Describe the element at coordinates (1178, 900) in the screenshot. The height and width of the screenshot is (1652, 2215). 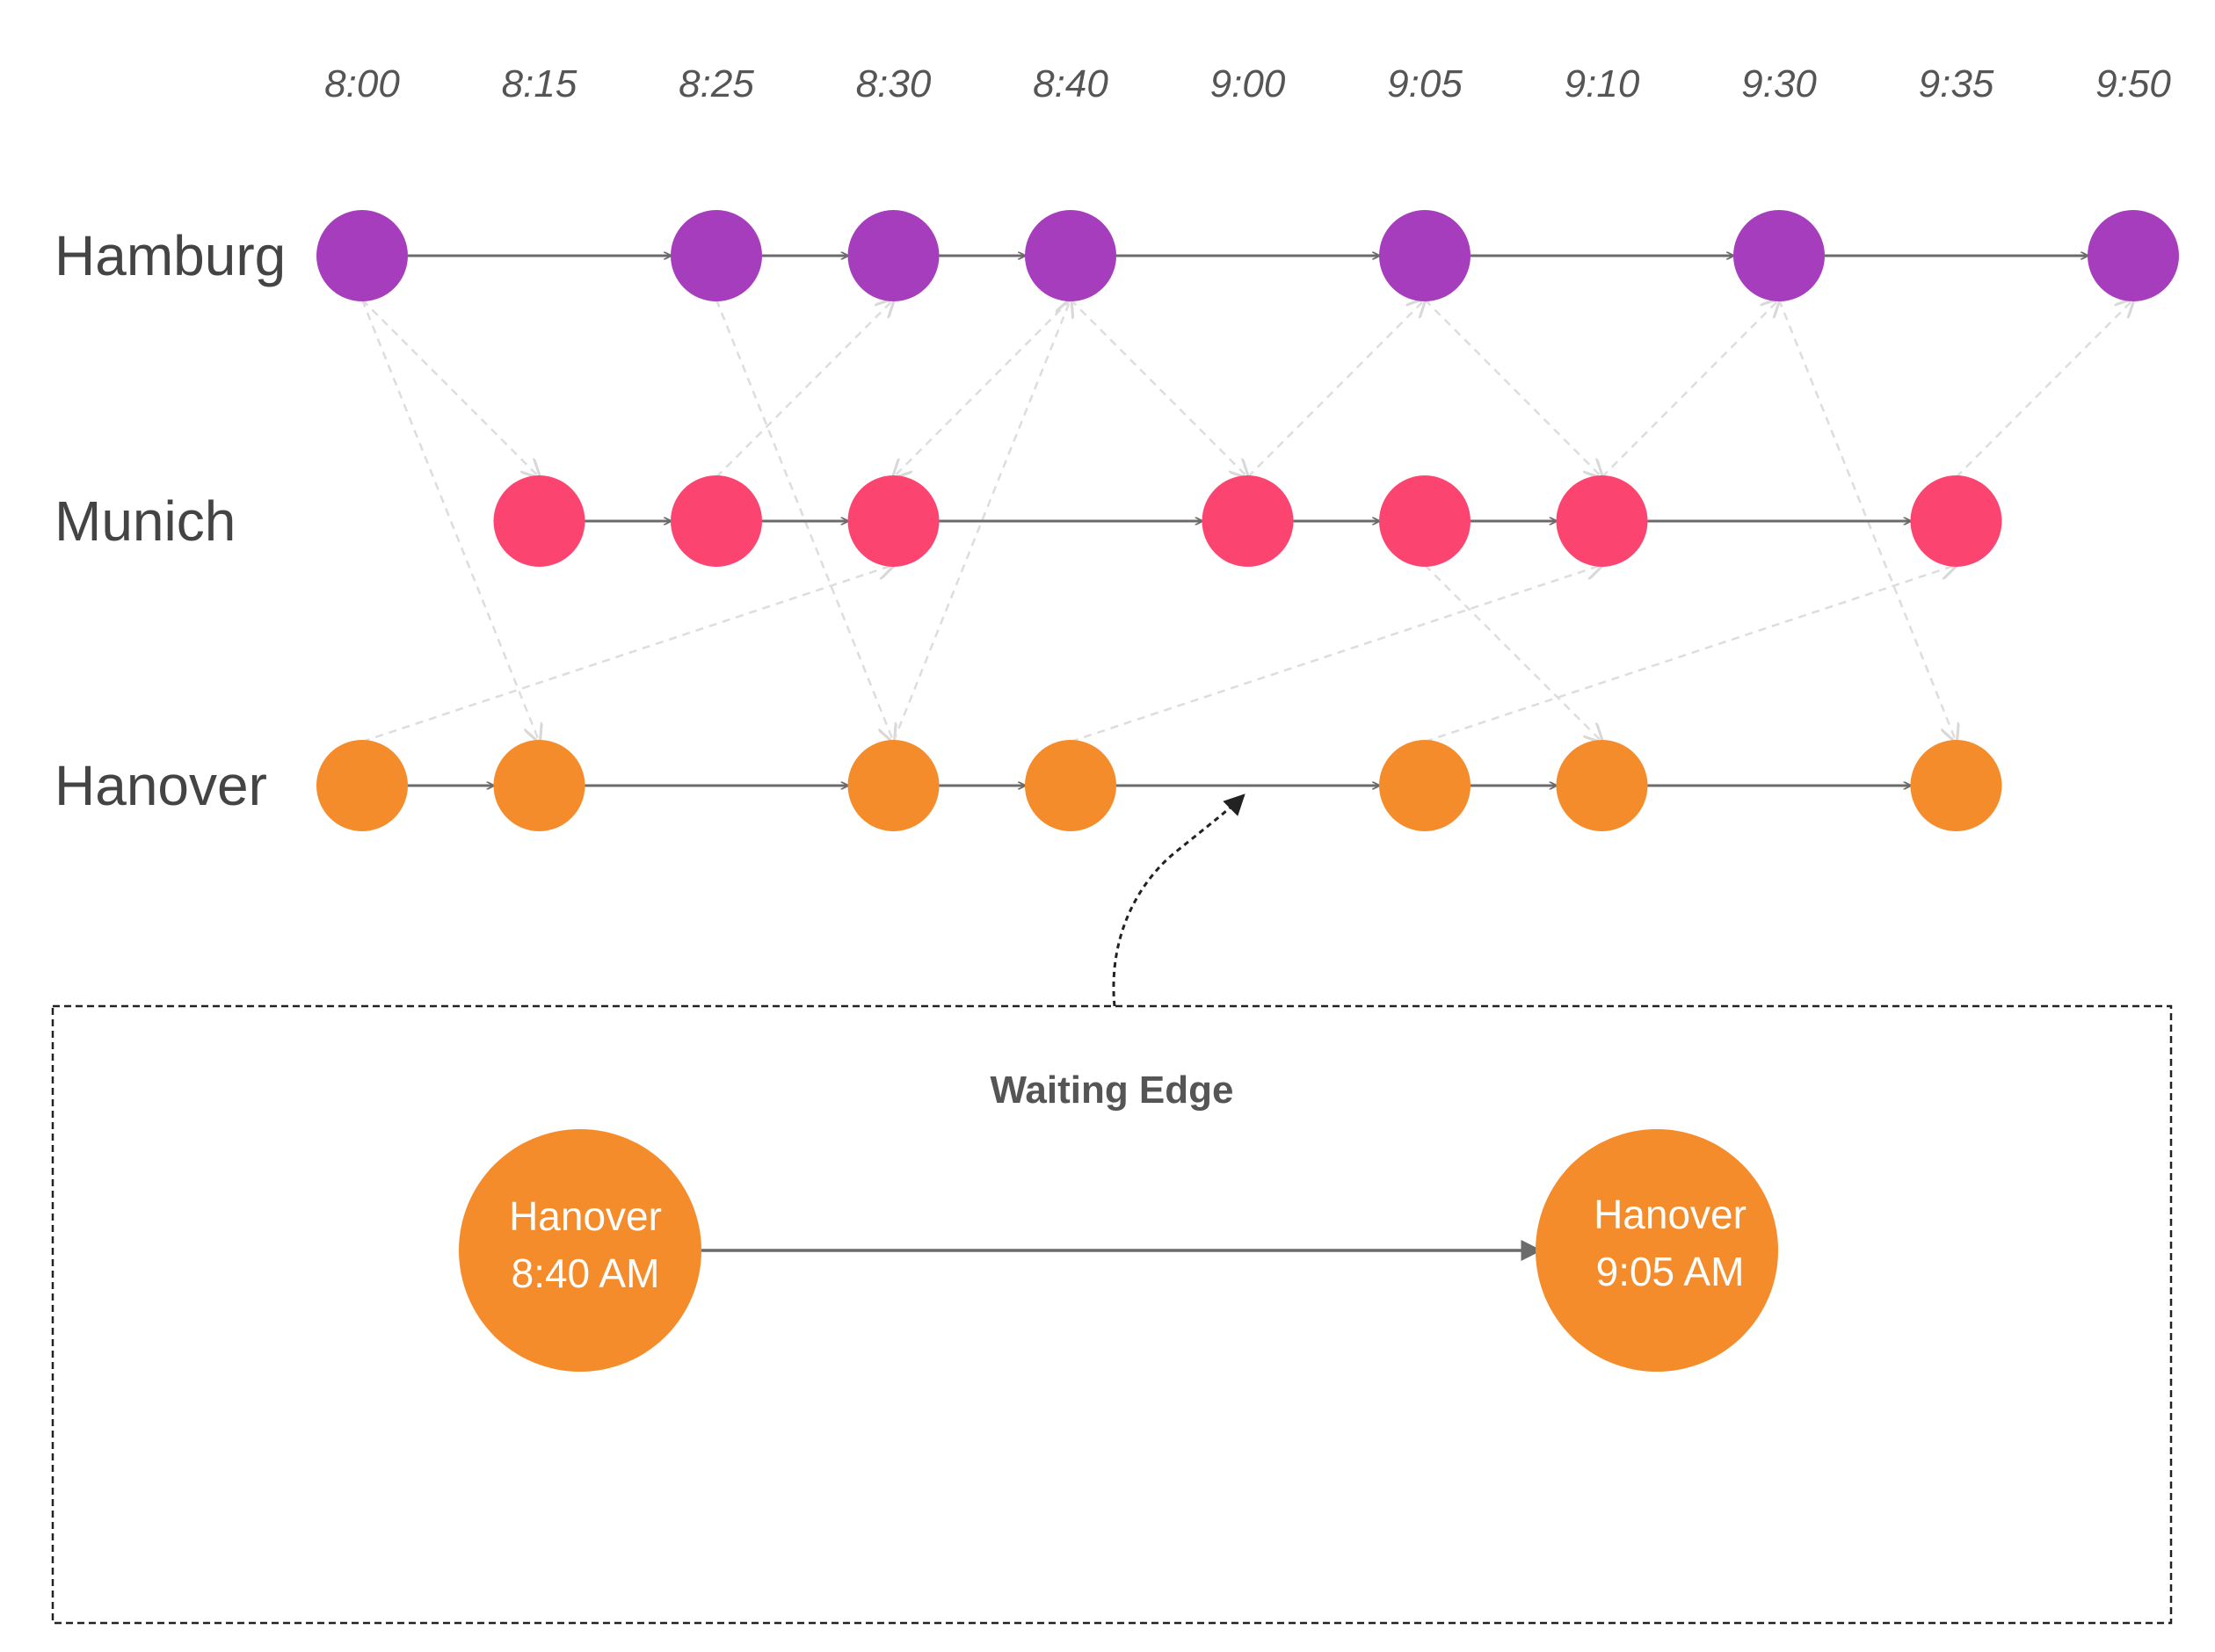
I see `callout-arrow` at that location.